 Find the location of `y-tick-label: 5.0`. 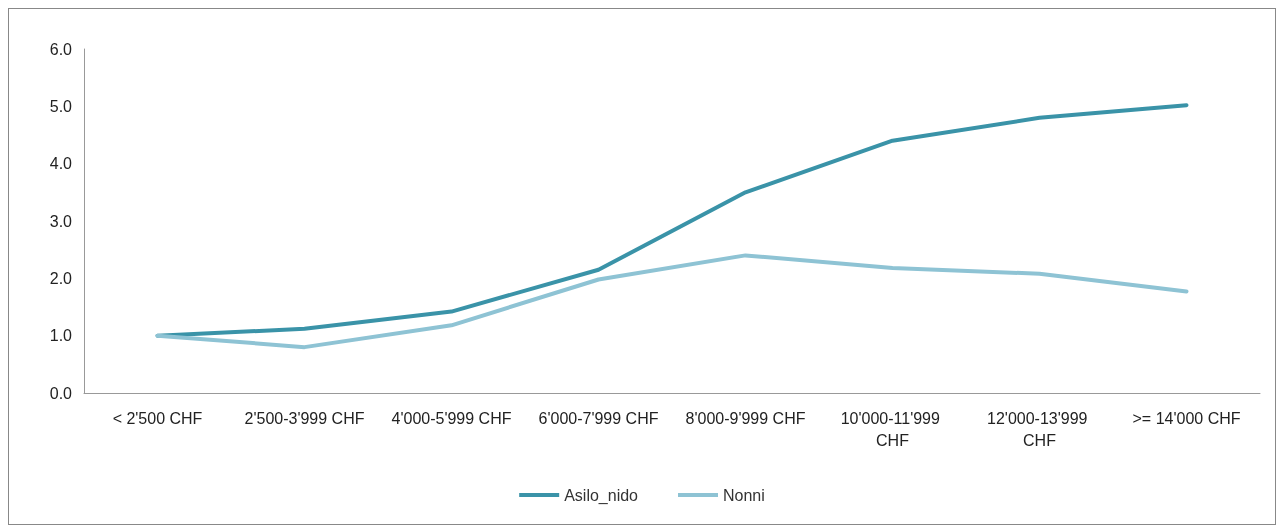

y-tick-label: 5.0 is located at coordinates (61, 106).